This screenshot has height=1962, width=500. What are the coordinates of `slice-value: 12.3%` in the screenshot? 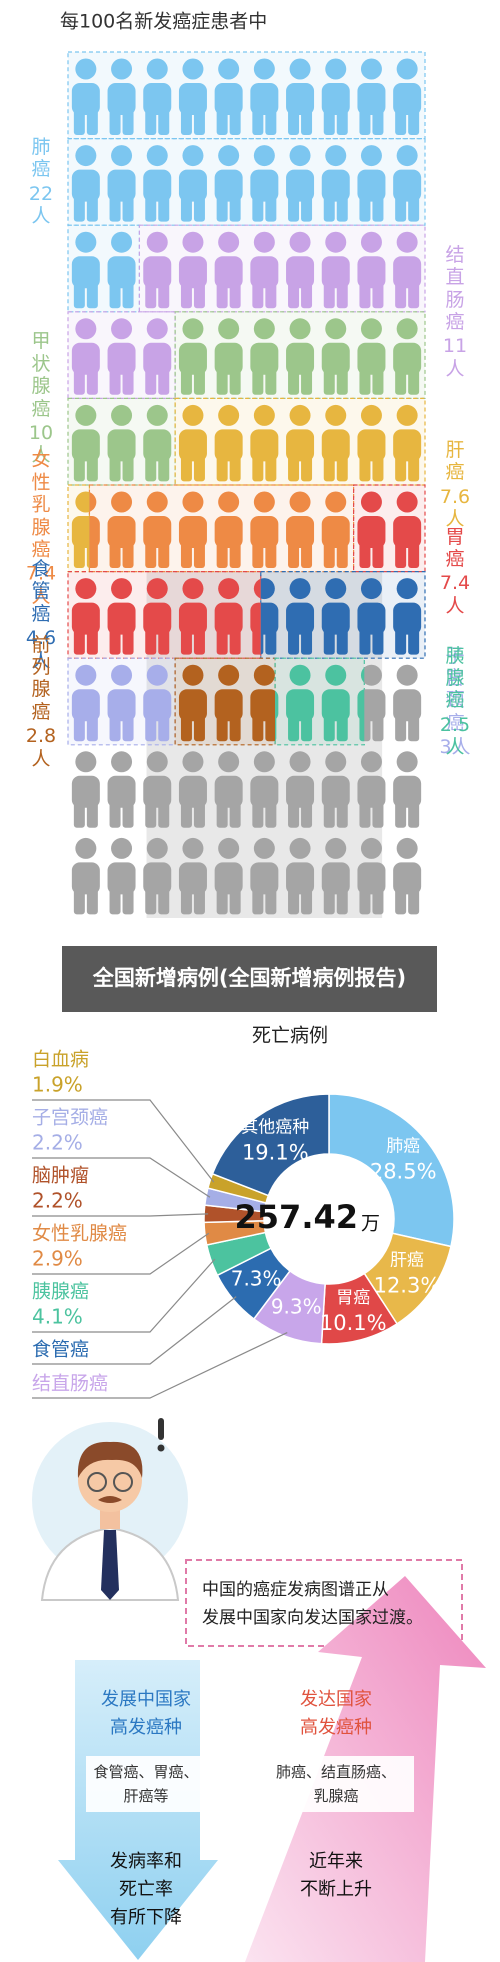 It's located at (407, 1285).